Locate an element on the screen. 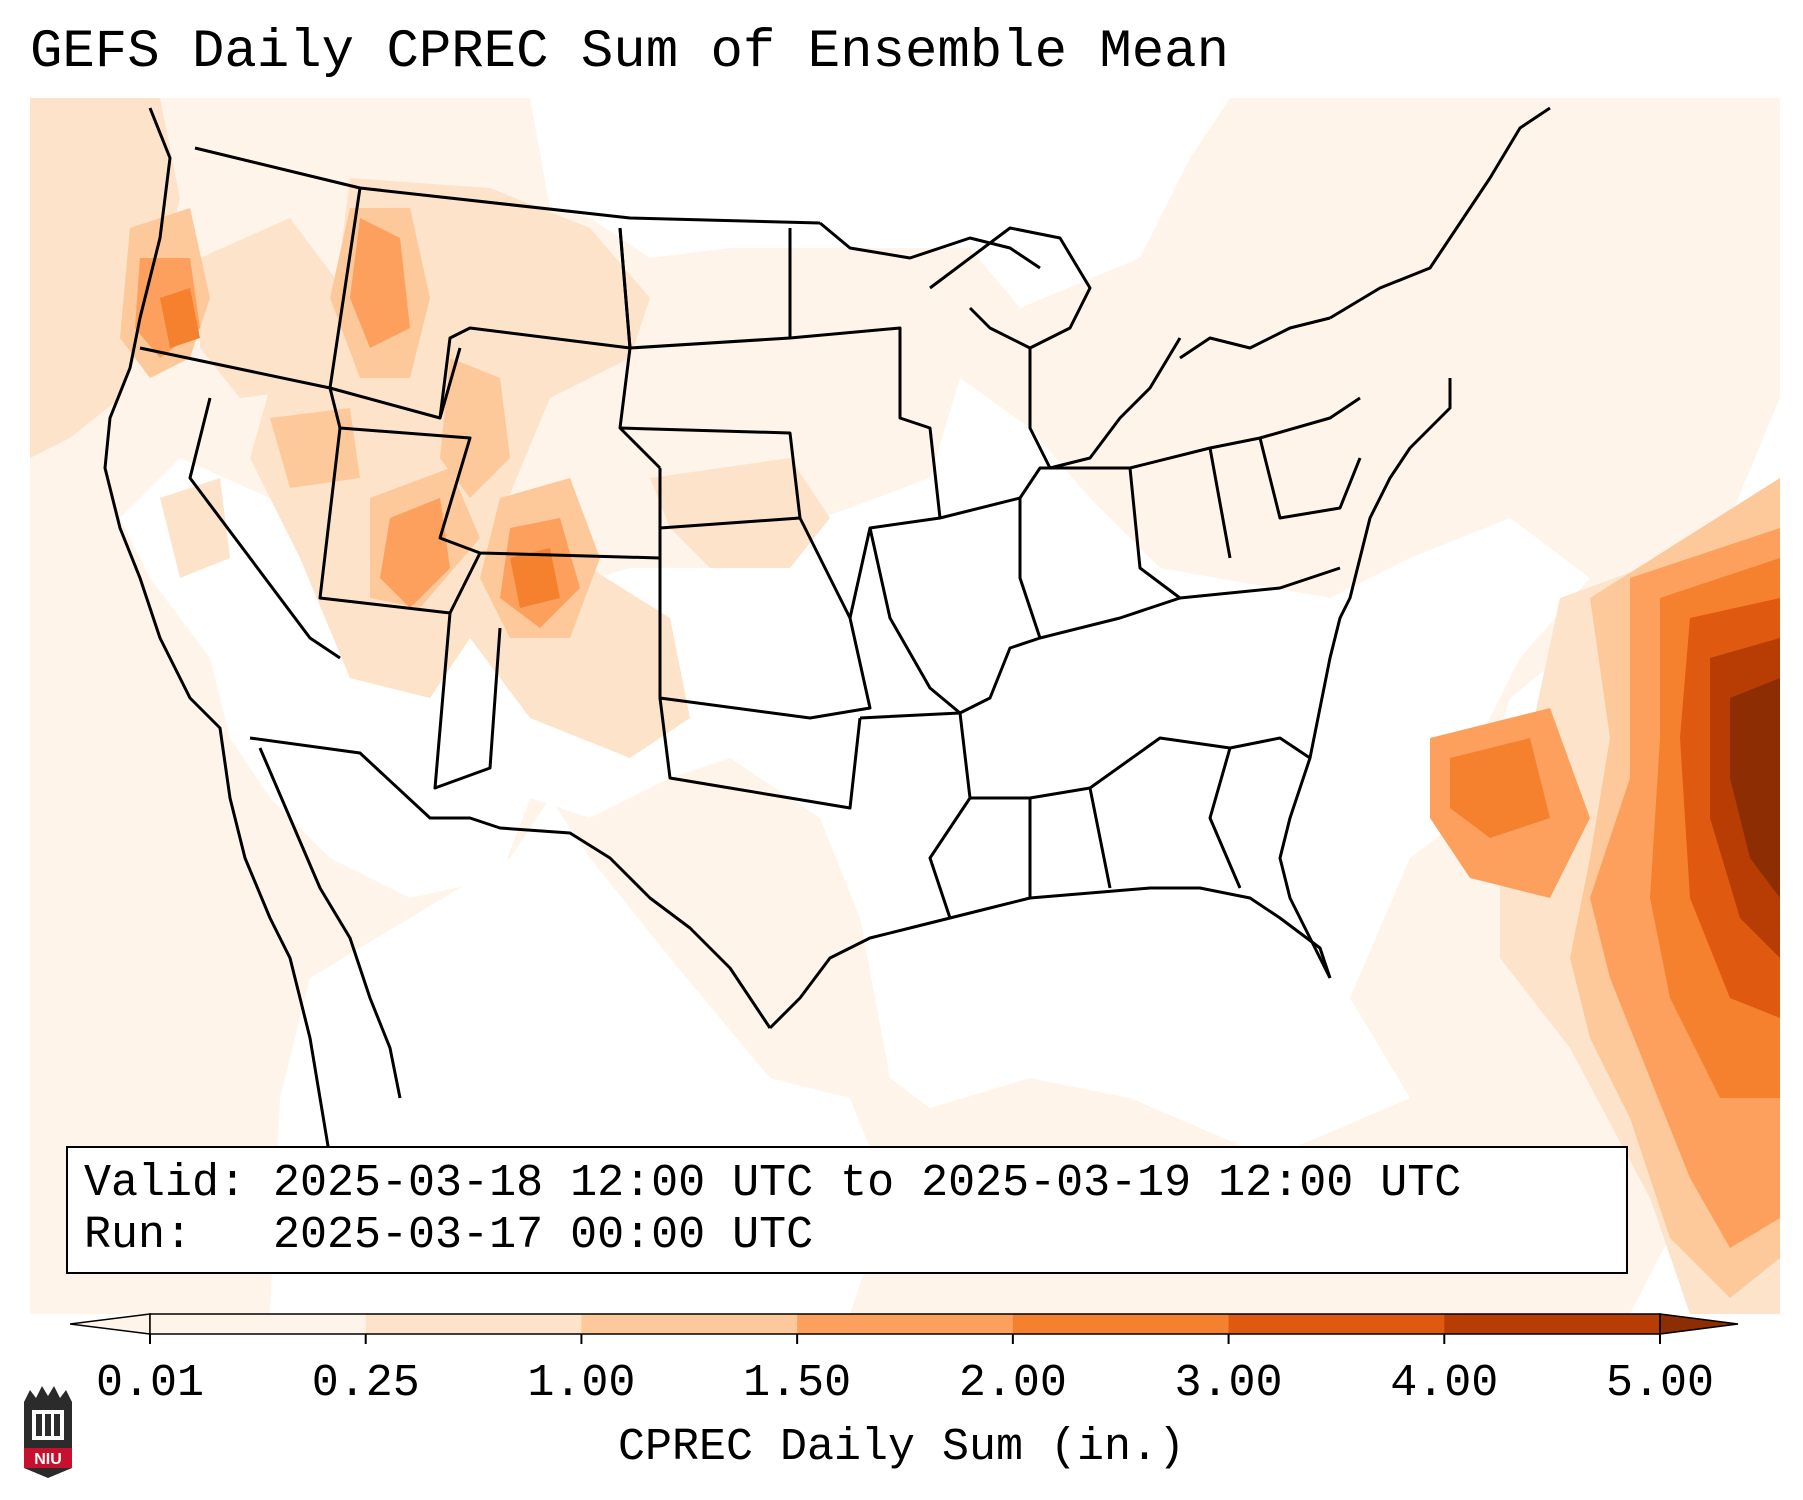  colorbar-segments is located at coordinates (904, 1324).